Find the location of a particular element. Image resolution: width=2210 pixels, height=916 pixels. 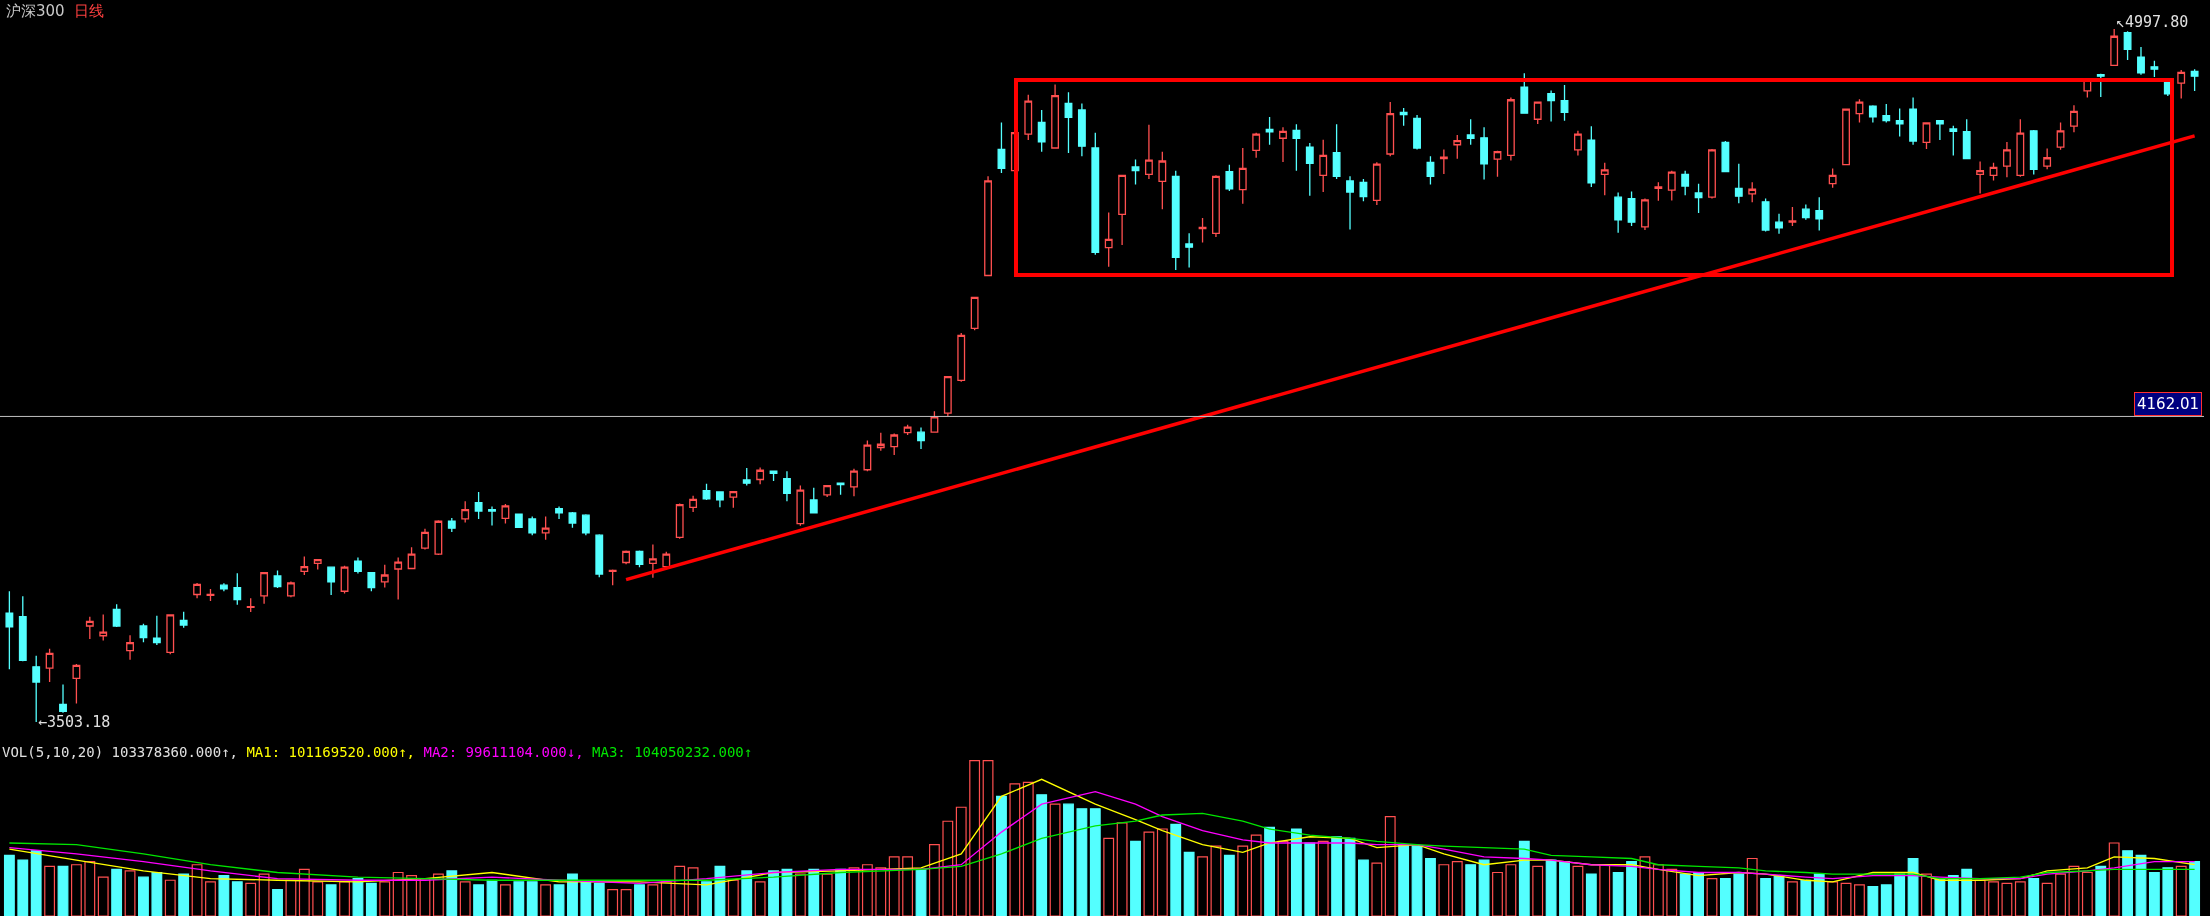

text: MA1: 101169520.000↑, is located at coordinates (330, 752).